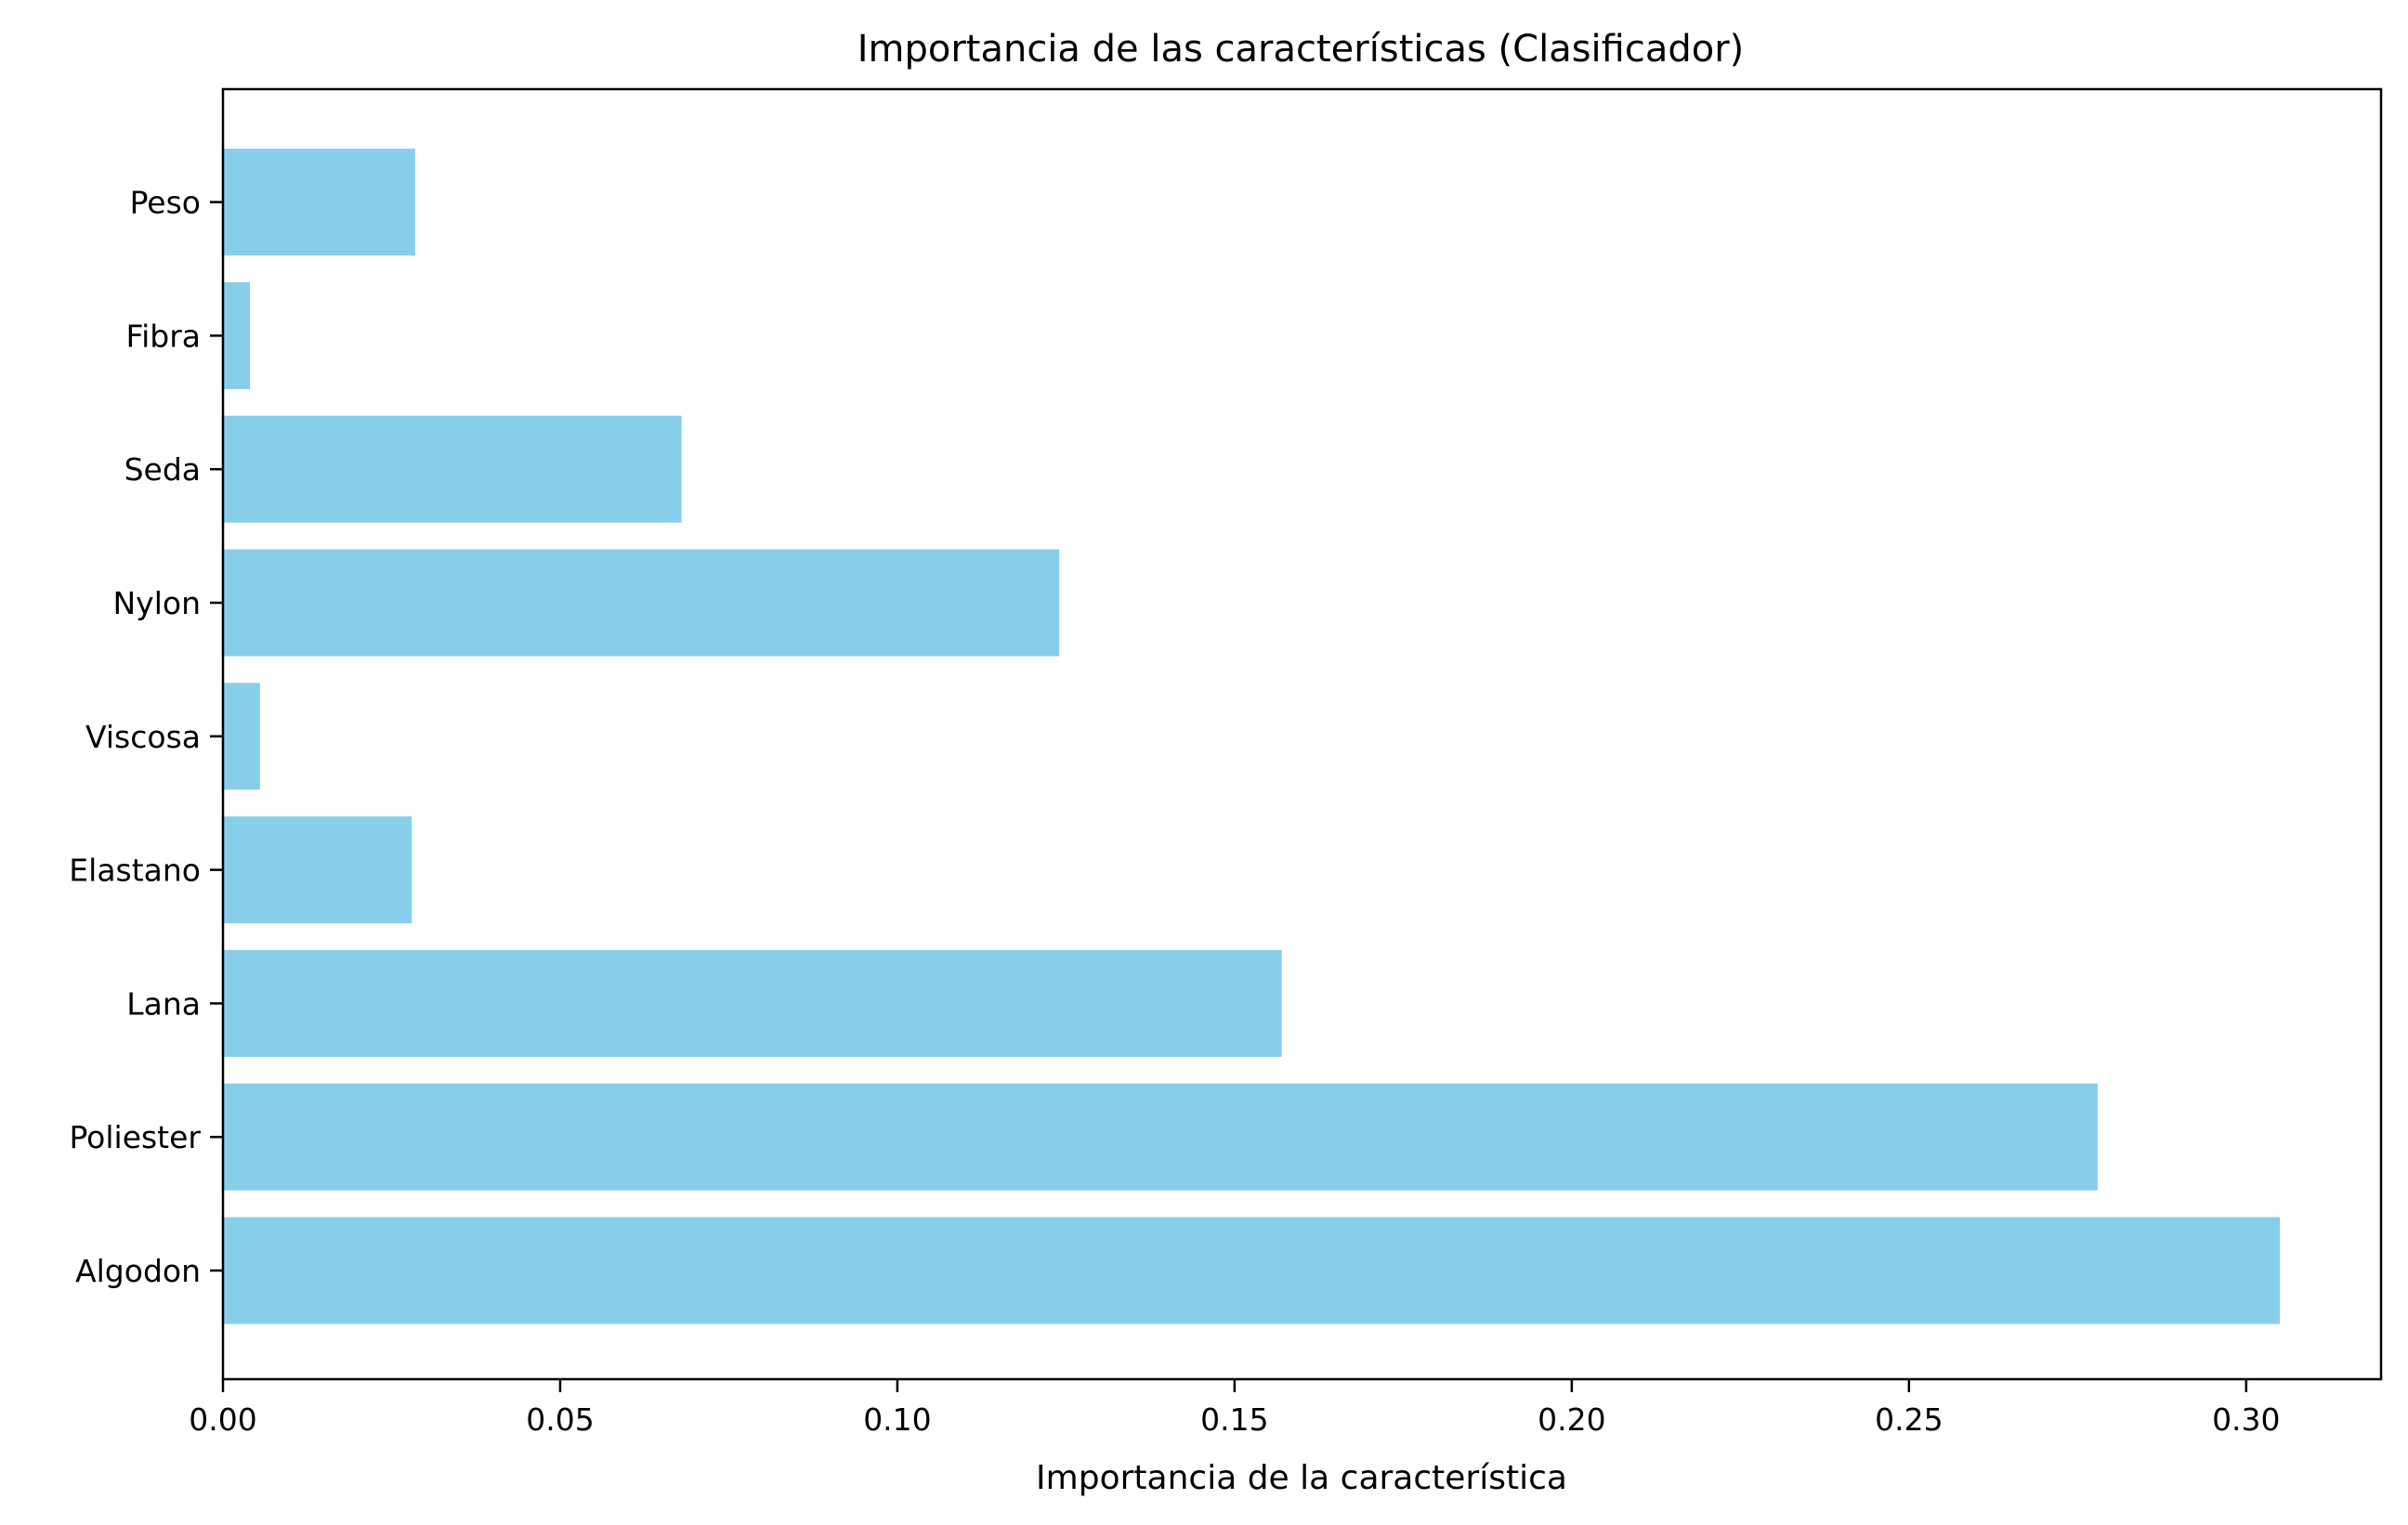 The image size is (2408, 1525). I want to click on bar-peso, so click(319, 202).